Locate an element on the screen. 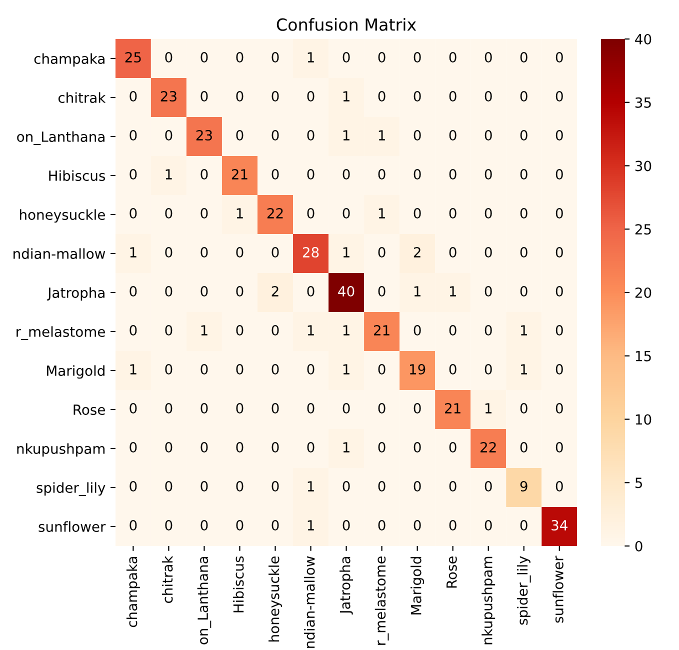 This screenshot has height=650, width=679. y-tick-label: champaka is located at coordinates (69, 60).